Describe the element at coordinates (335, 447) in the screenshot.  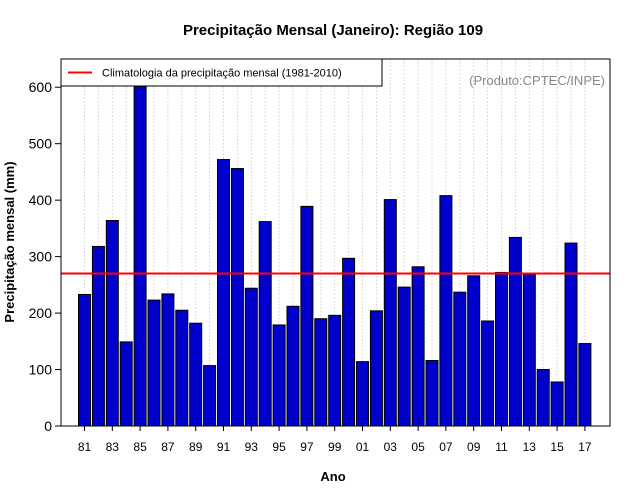
I see `x-tick-label: 99` at that location.